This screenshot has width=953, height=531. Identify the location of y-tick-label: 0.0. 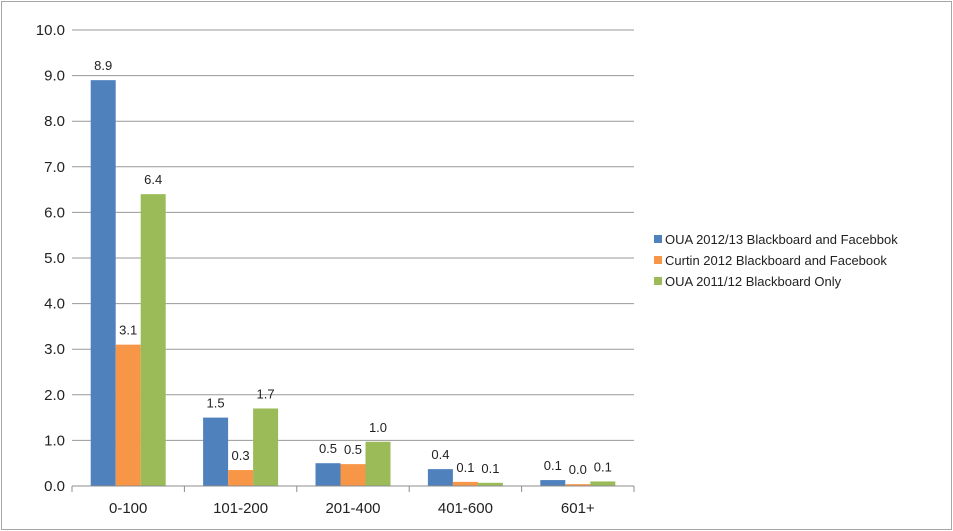
(54, 486).